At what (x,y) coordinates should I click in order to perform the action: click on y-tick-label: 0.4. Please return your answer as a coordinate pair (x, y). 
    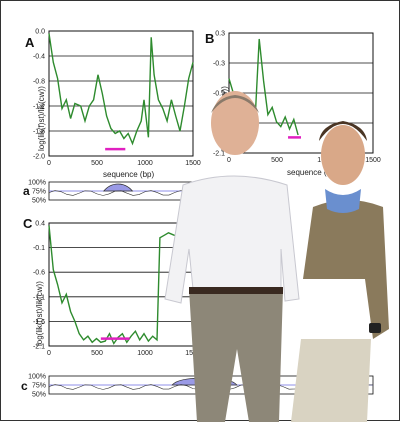
    Looking at the image, I should click on (40, 224).